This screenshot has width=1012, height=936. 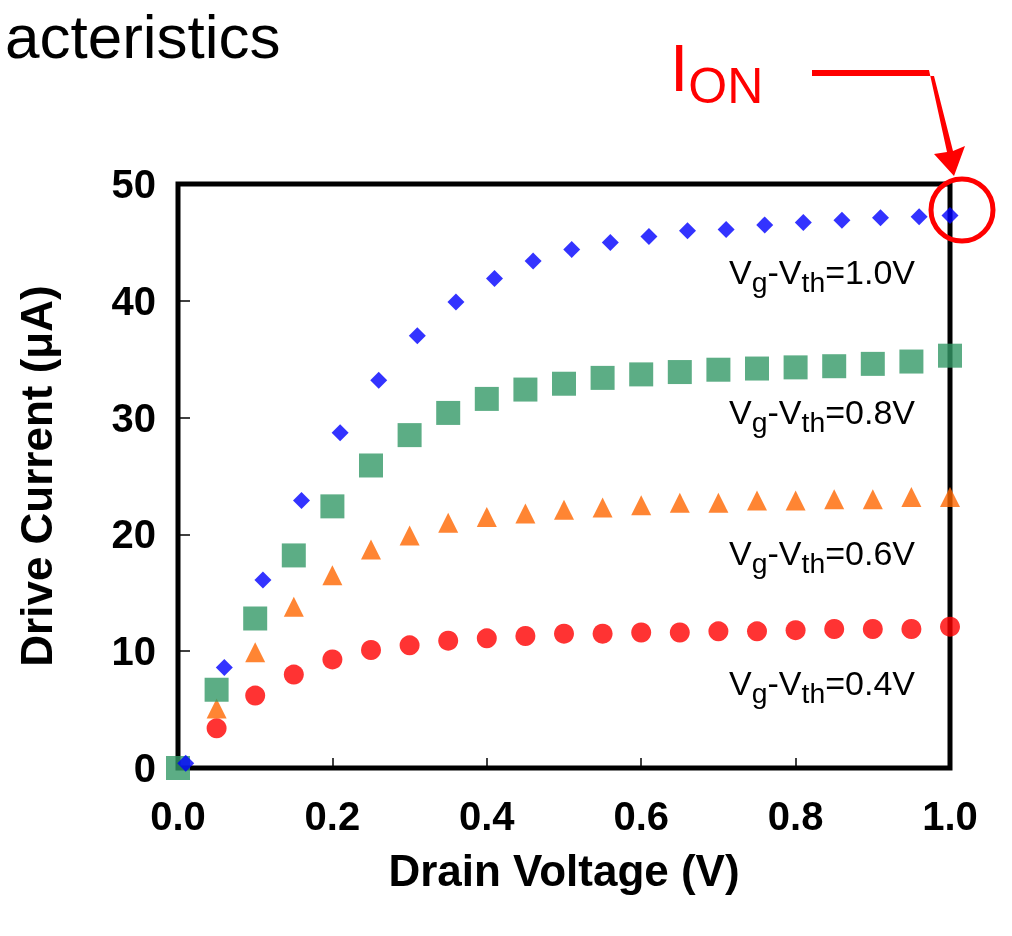 What do you see at coordinates (133, 534) in the screenshot?
I see `y-tick-label: 20` at bounding box center [133, 534].